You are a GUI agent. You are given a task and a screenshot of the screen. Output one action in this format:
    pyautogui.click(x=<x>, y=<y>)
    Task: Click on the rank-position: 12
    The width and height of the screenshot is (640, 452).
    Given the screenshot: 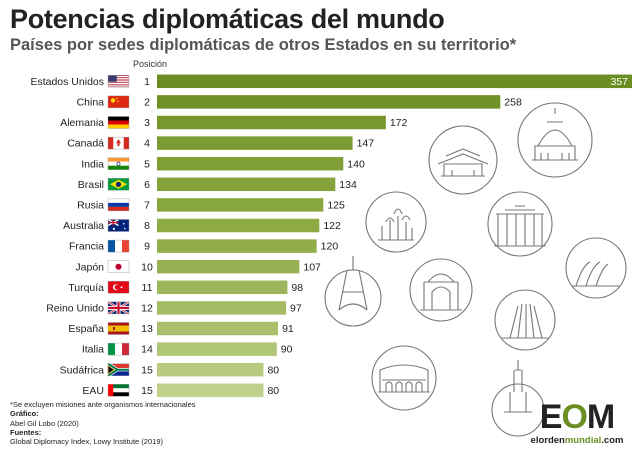 What is the action you would take?
    pyautogui.click(x=147, y=309)
    